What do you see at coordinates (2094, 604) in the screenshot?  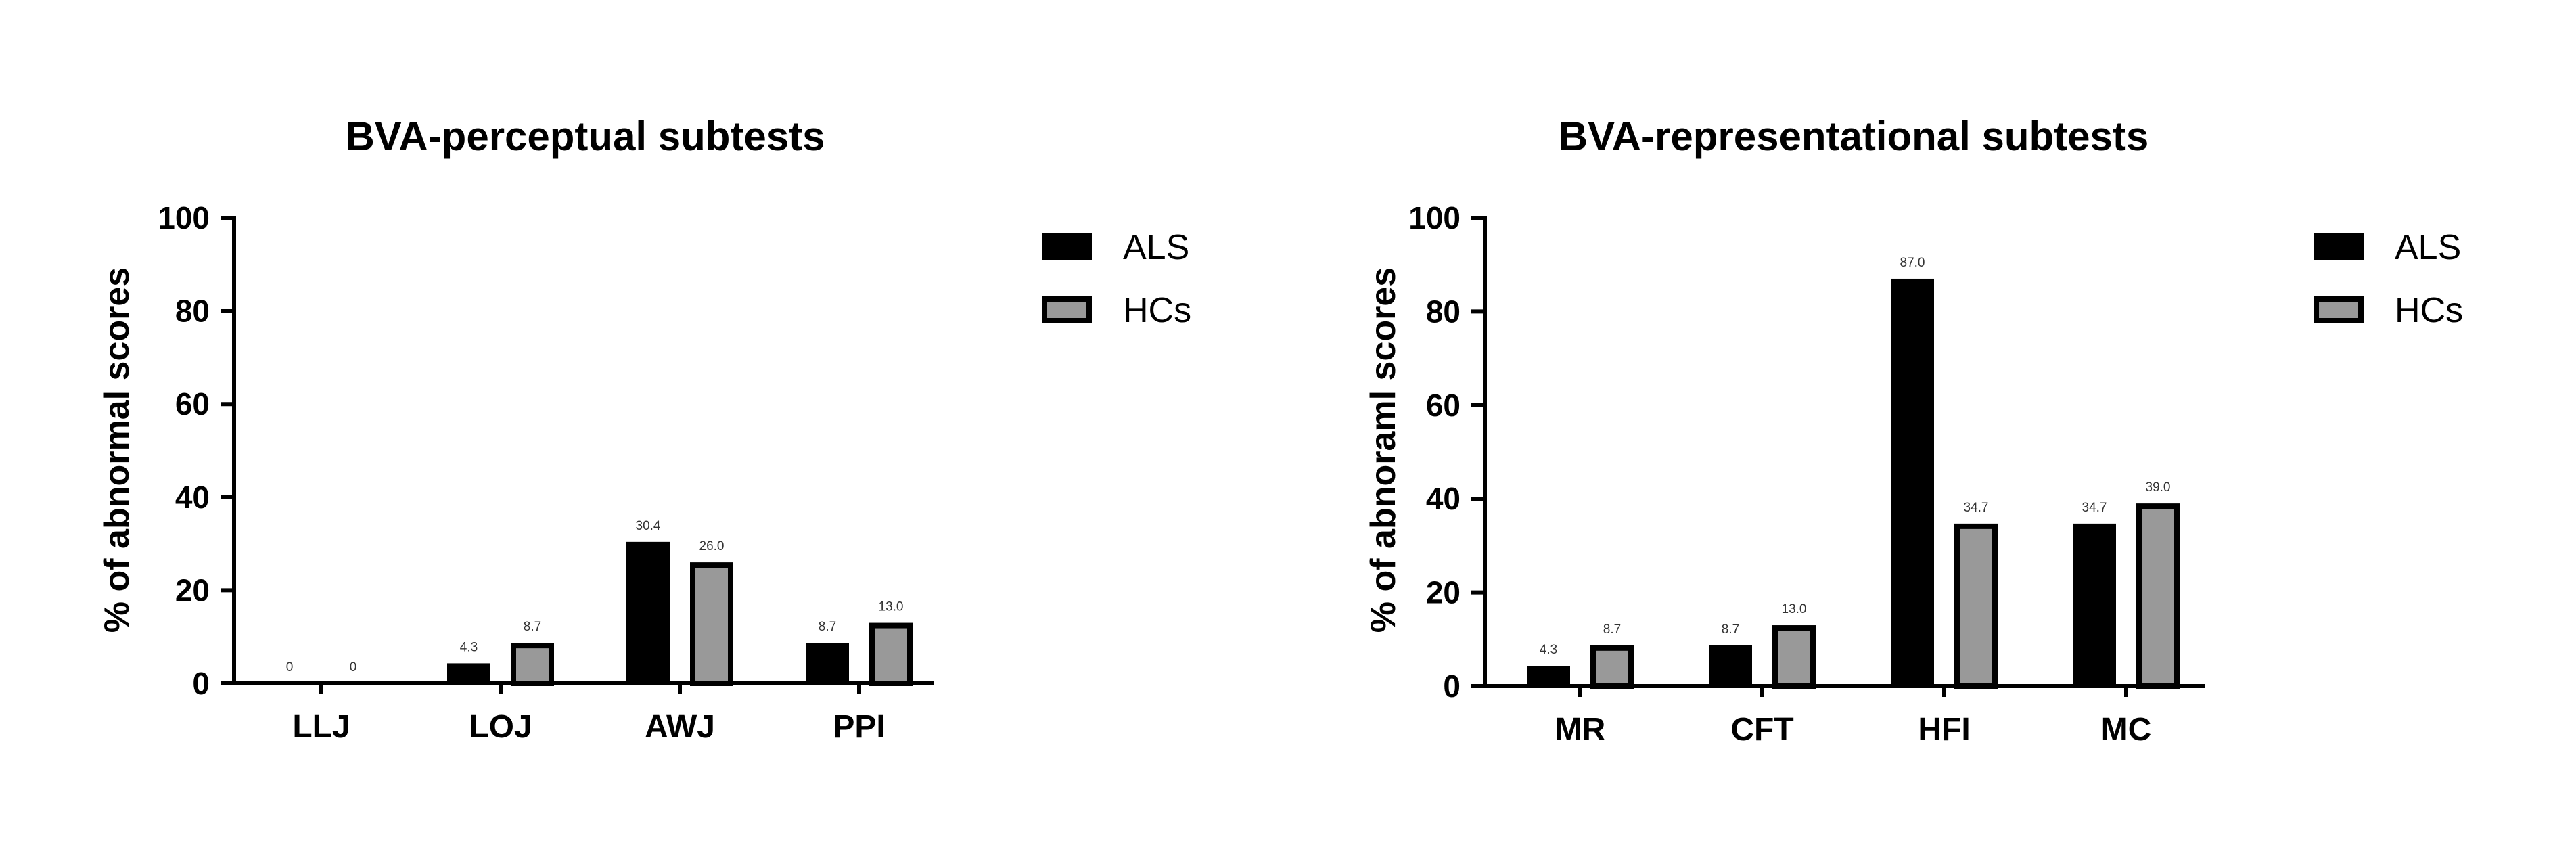 I see `bar-als-mc` at bounding box center [2094, 604].